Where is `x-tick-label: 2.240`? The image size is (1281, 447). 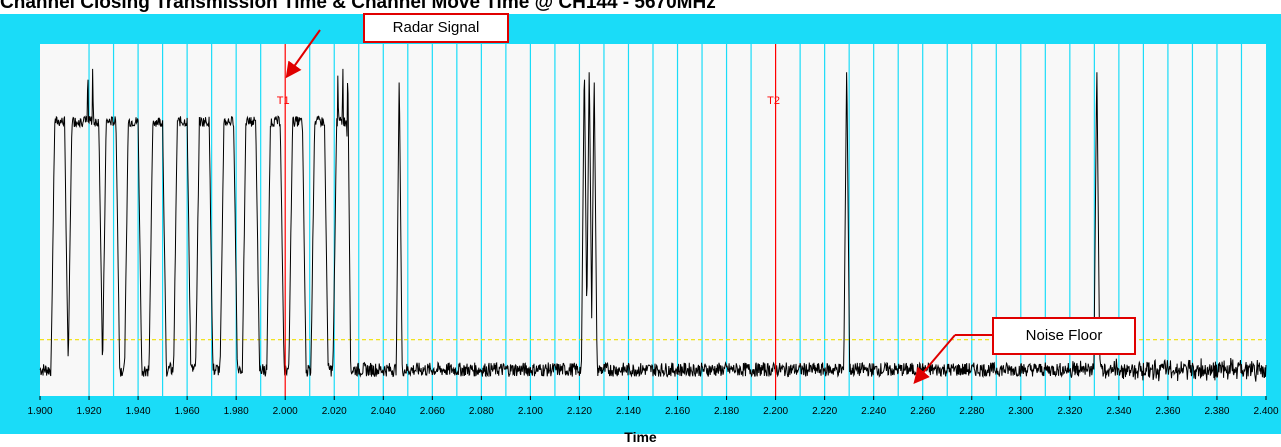 x-tick-label: 2.240 is located at coordinates (873, 411).